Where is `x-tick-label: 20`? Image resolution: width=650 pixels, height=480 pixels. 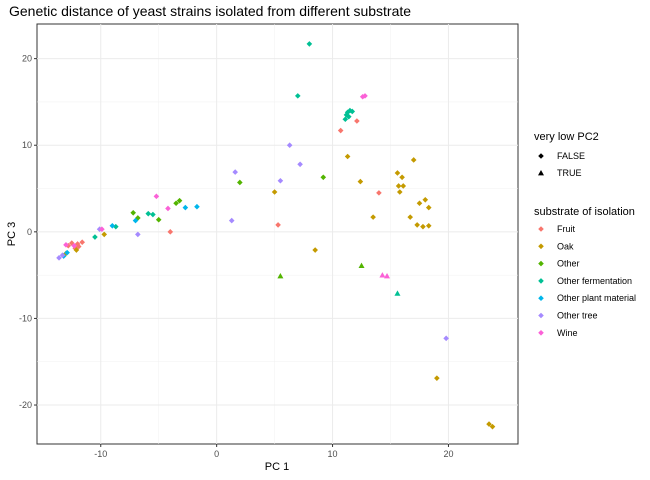 x-tick-label: 20 is located at coordinates (448, 454).